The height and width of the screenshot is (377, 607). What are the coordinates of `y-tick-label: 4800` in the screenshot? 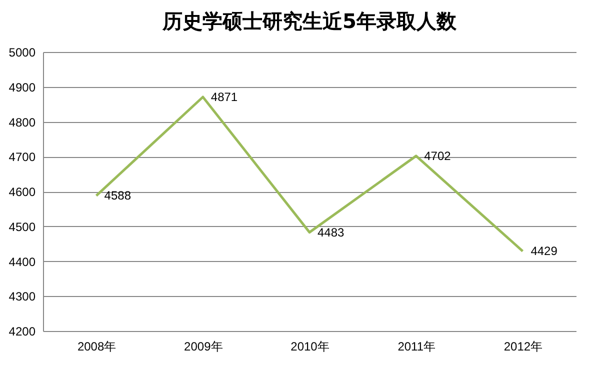 It's located at (22, 122).